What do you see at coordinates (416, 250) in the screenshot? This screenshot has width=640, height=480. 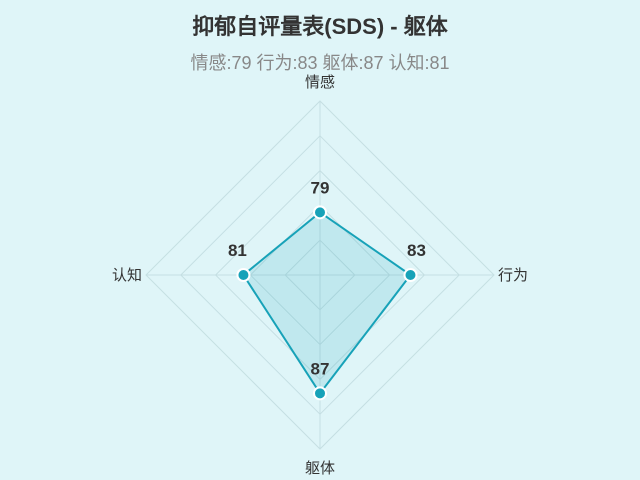 I see `data-label: 83` at bounding box center [416, 250].